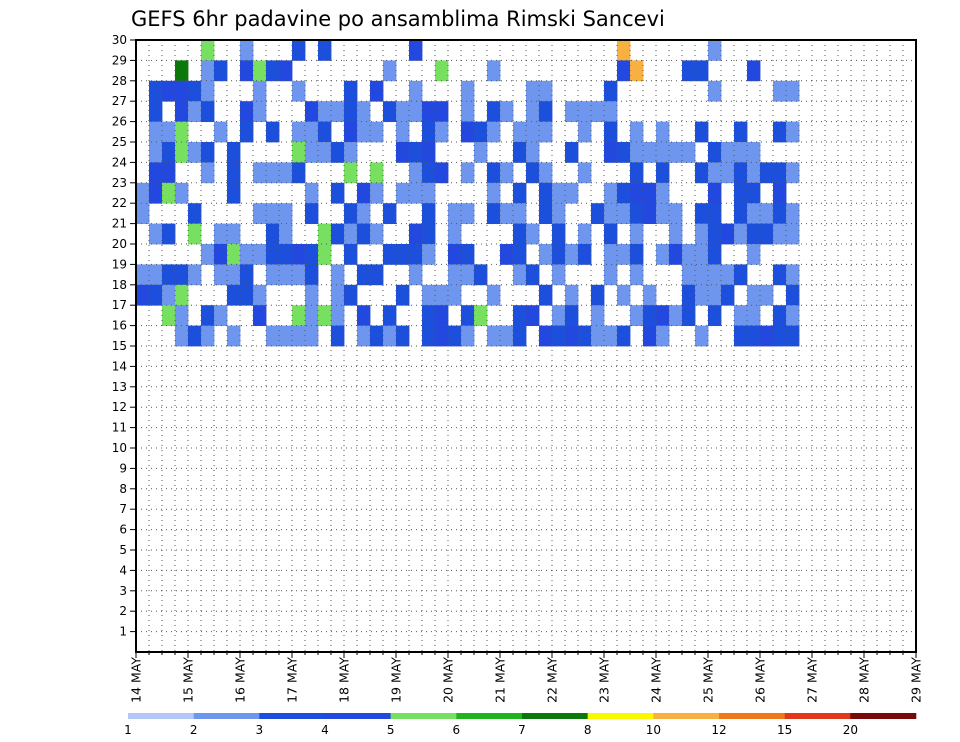 The width and height of the screenshot is (960, 742). What do you see at coordinates (520, 725) in the screenshot?
I see `colorbar: 1 2 3 4 5 6 7 8 10 12 15 20` at bounding box center [520, 725].